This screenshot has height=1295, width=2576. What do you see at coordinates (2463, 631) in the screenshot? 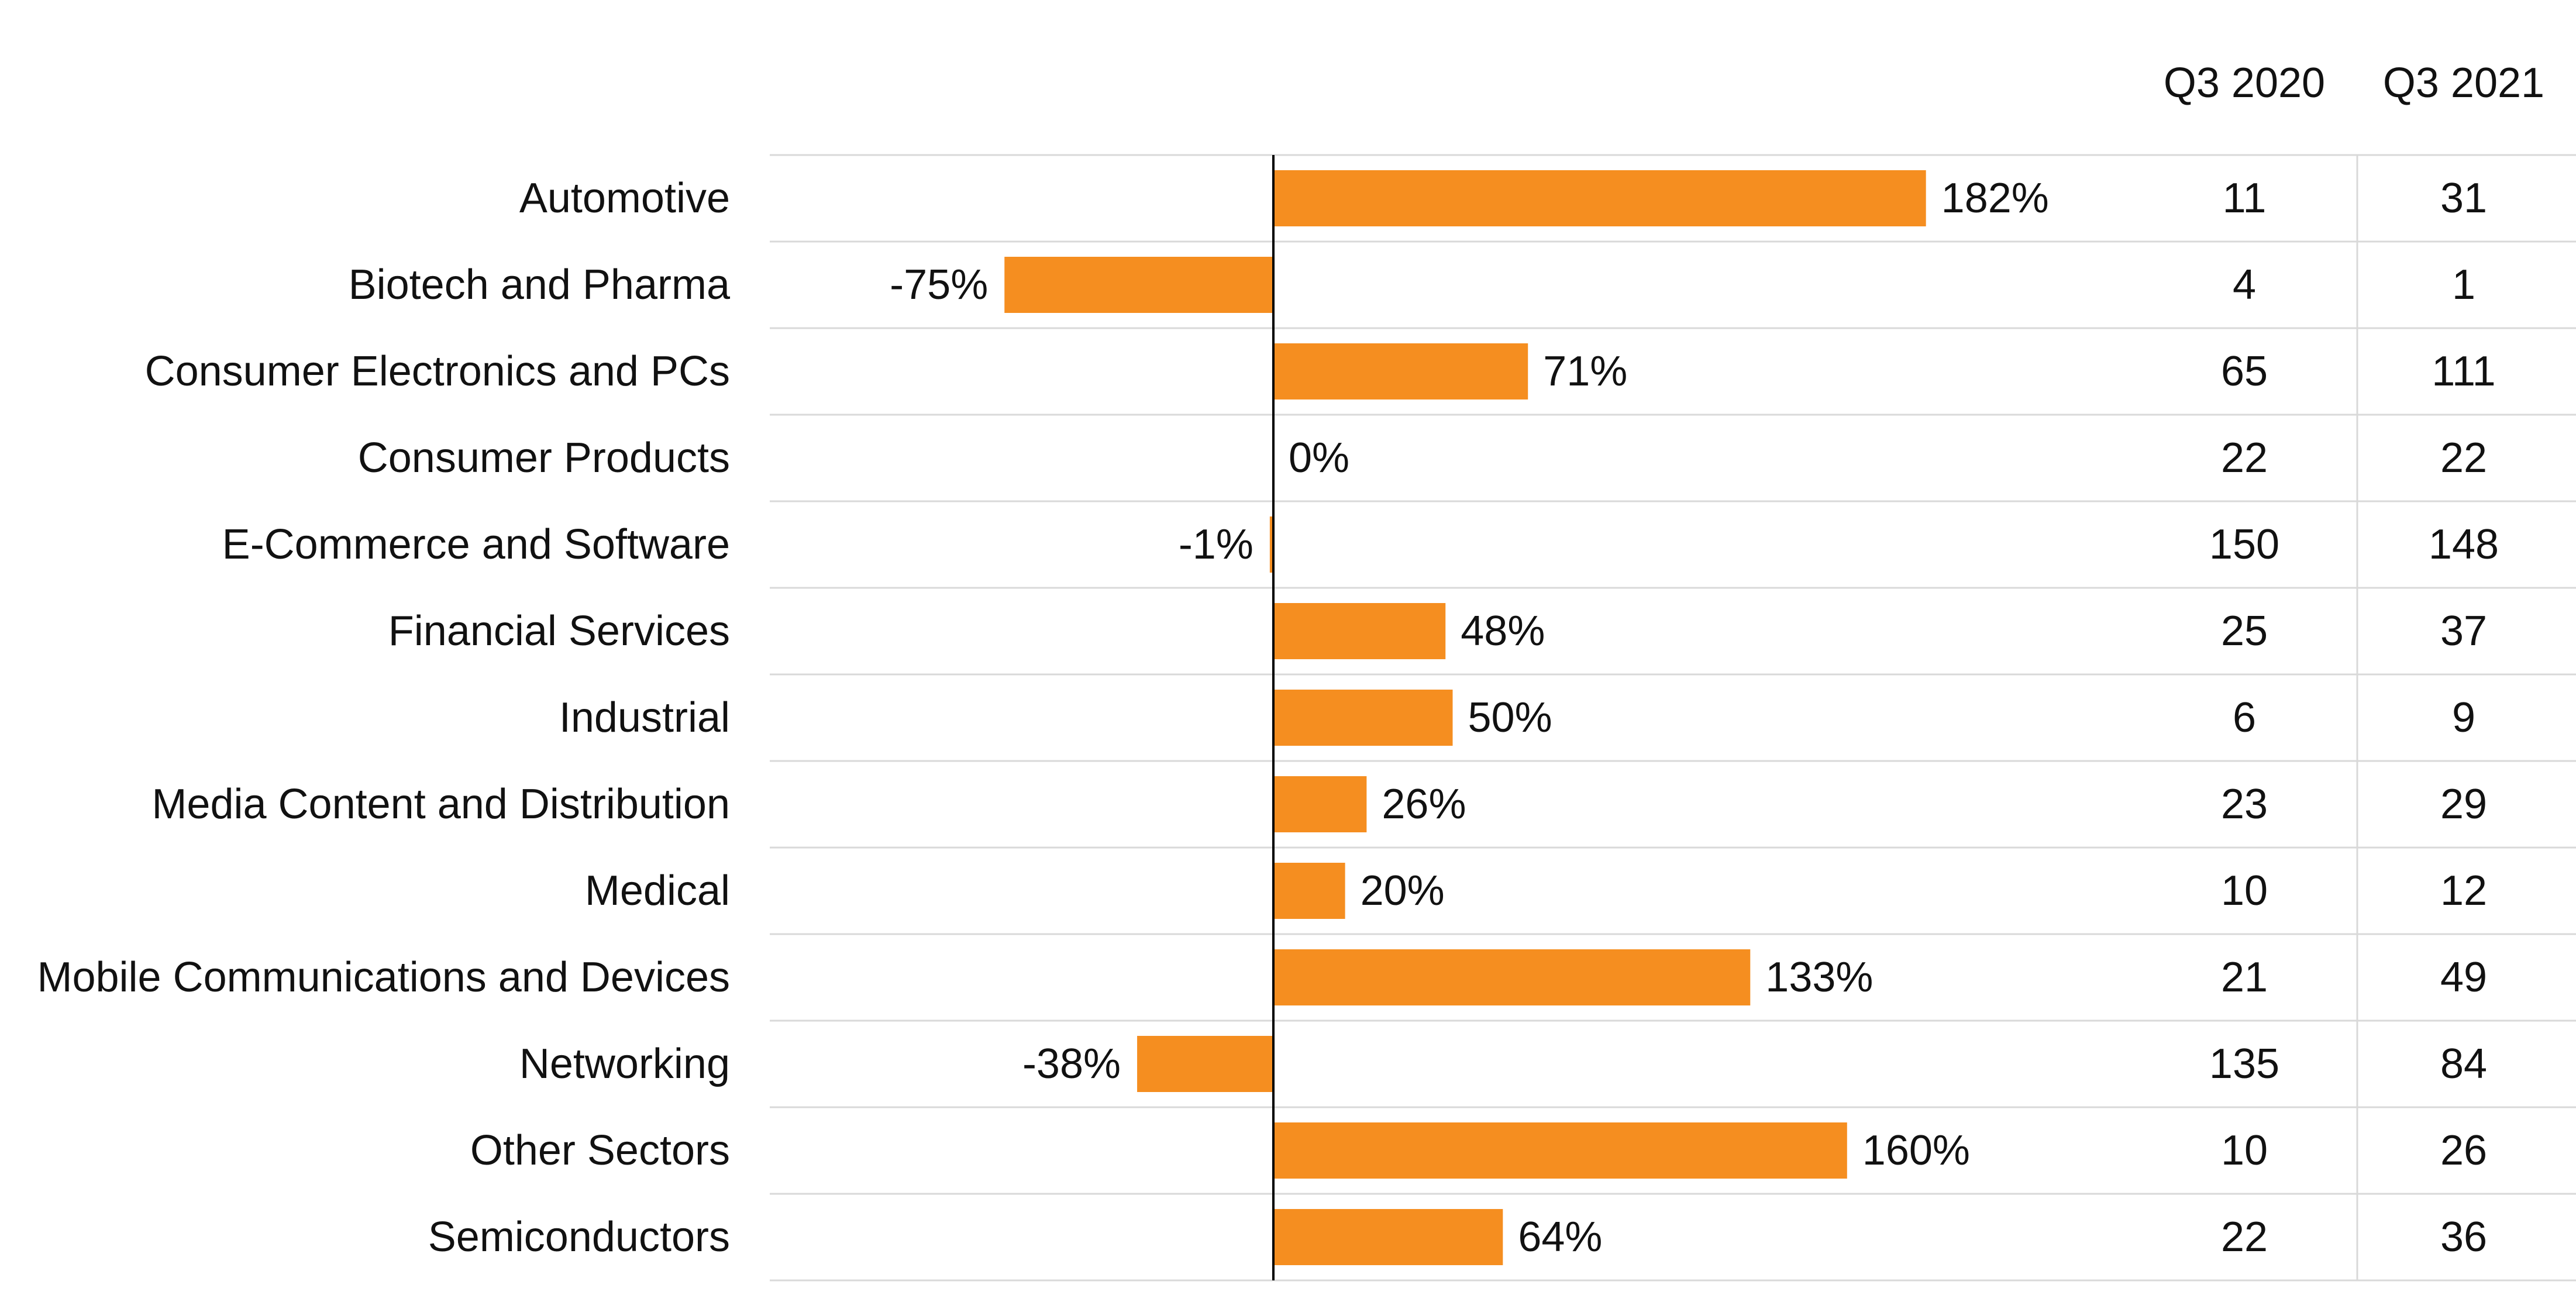
I see `table-cell-q3-2021: 37` at bounding box center [2463, 631].